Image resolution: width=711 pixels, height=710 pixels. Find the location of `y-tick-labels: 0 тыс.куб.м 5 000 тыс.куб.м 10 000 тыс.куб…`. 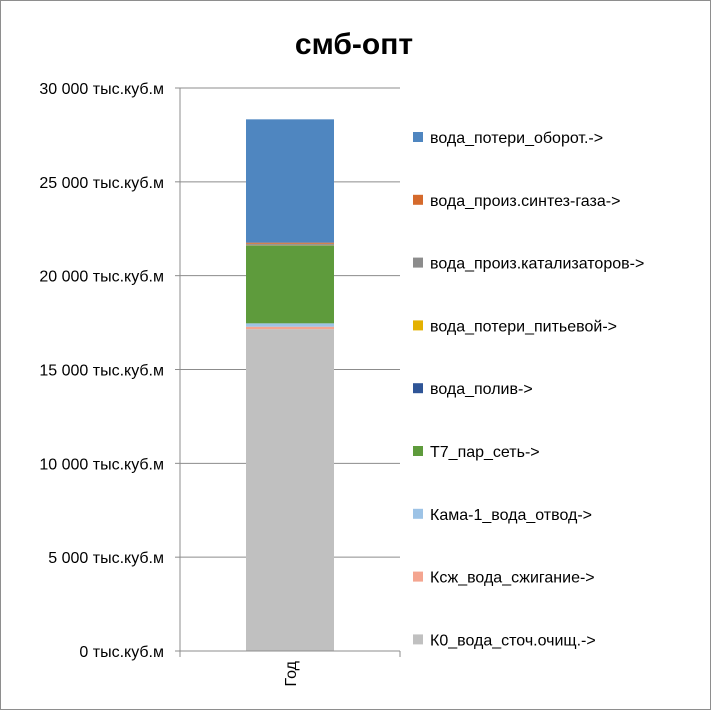

y-tick-labels: 0 тыс.куб.м 5 000 тыс.куб.м 10 000 тыс.куб… is located at coordinates (101, 371).